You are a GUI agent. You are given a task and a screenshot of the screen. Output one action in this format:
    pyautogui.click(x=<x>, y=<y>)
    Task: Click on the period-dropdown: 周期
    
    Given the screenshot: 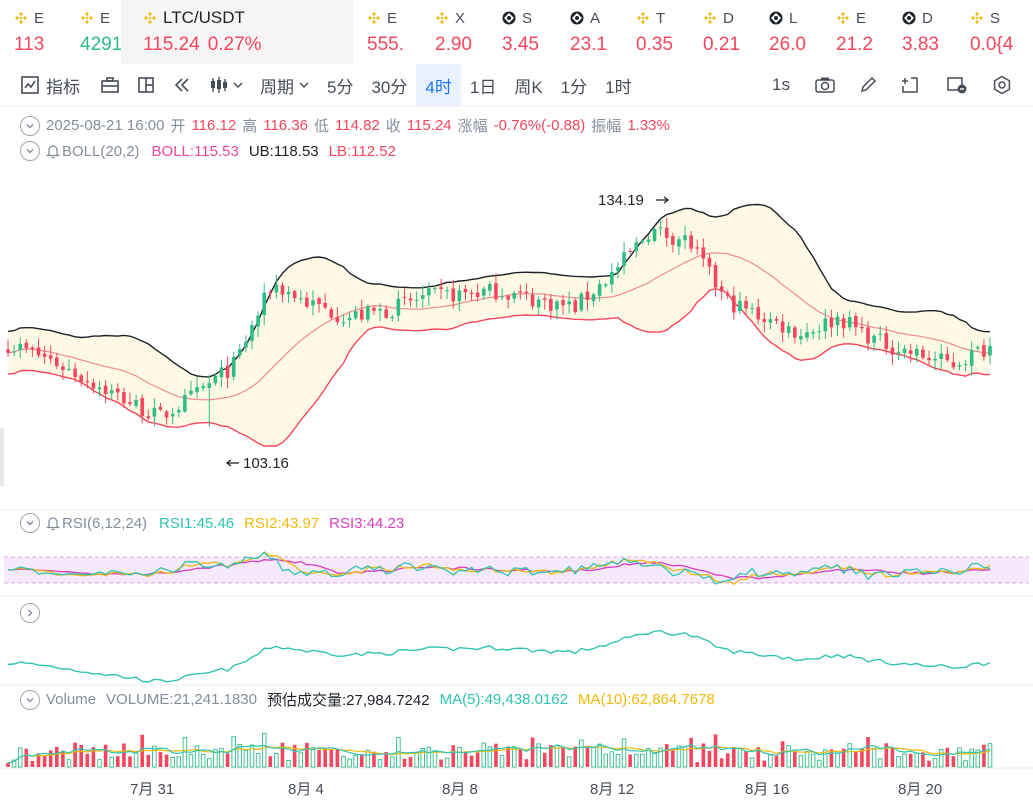 What is the action you would take?
    pyautogui.click(x=285, y=85)
    